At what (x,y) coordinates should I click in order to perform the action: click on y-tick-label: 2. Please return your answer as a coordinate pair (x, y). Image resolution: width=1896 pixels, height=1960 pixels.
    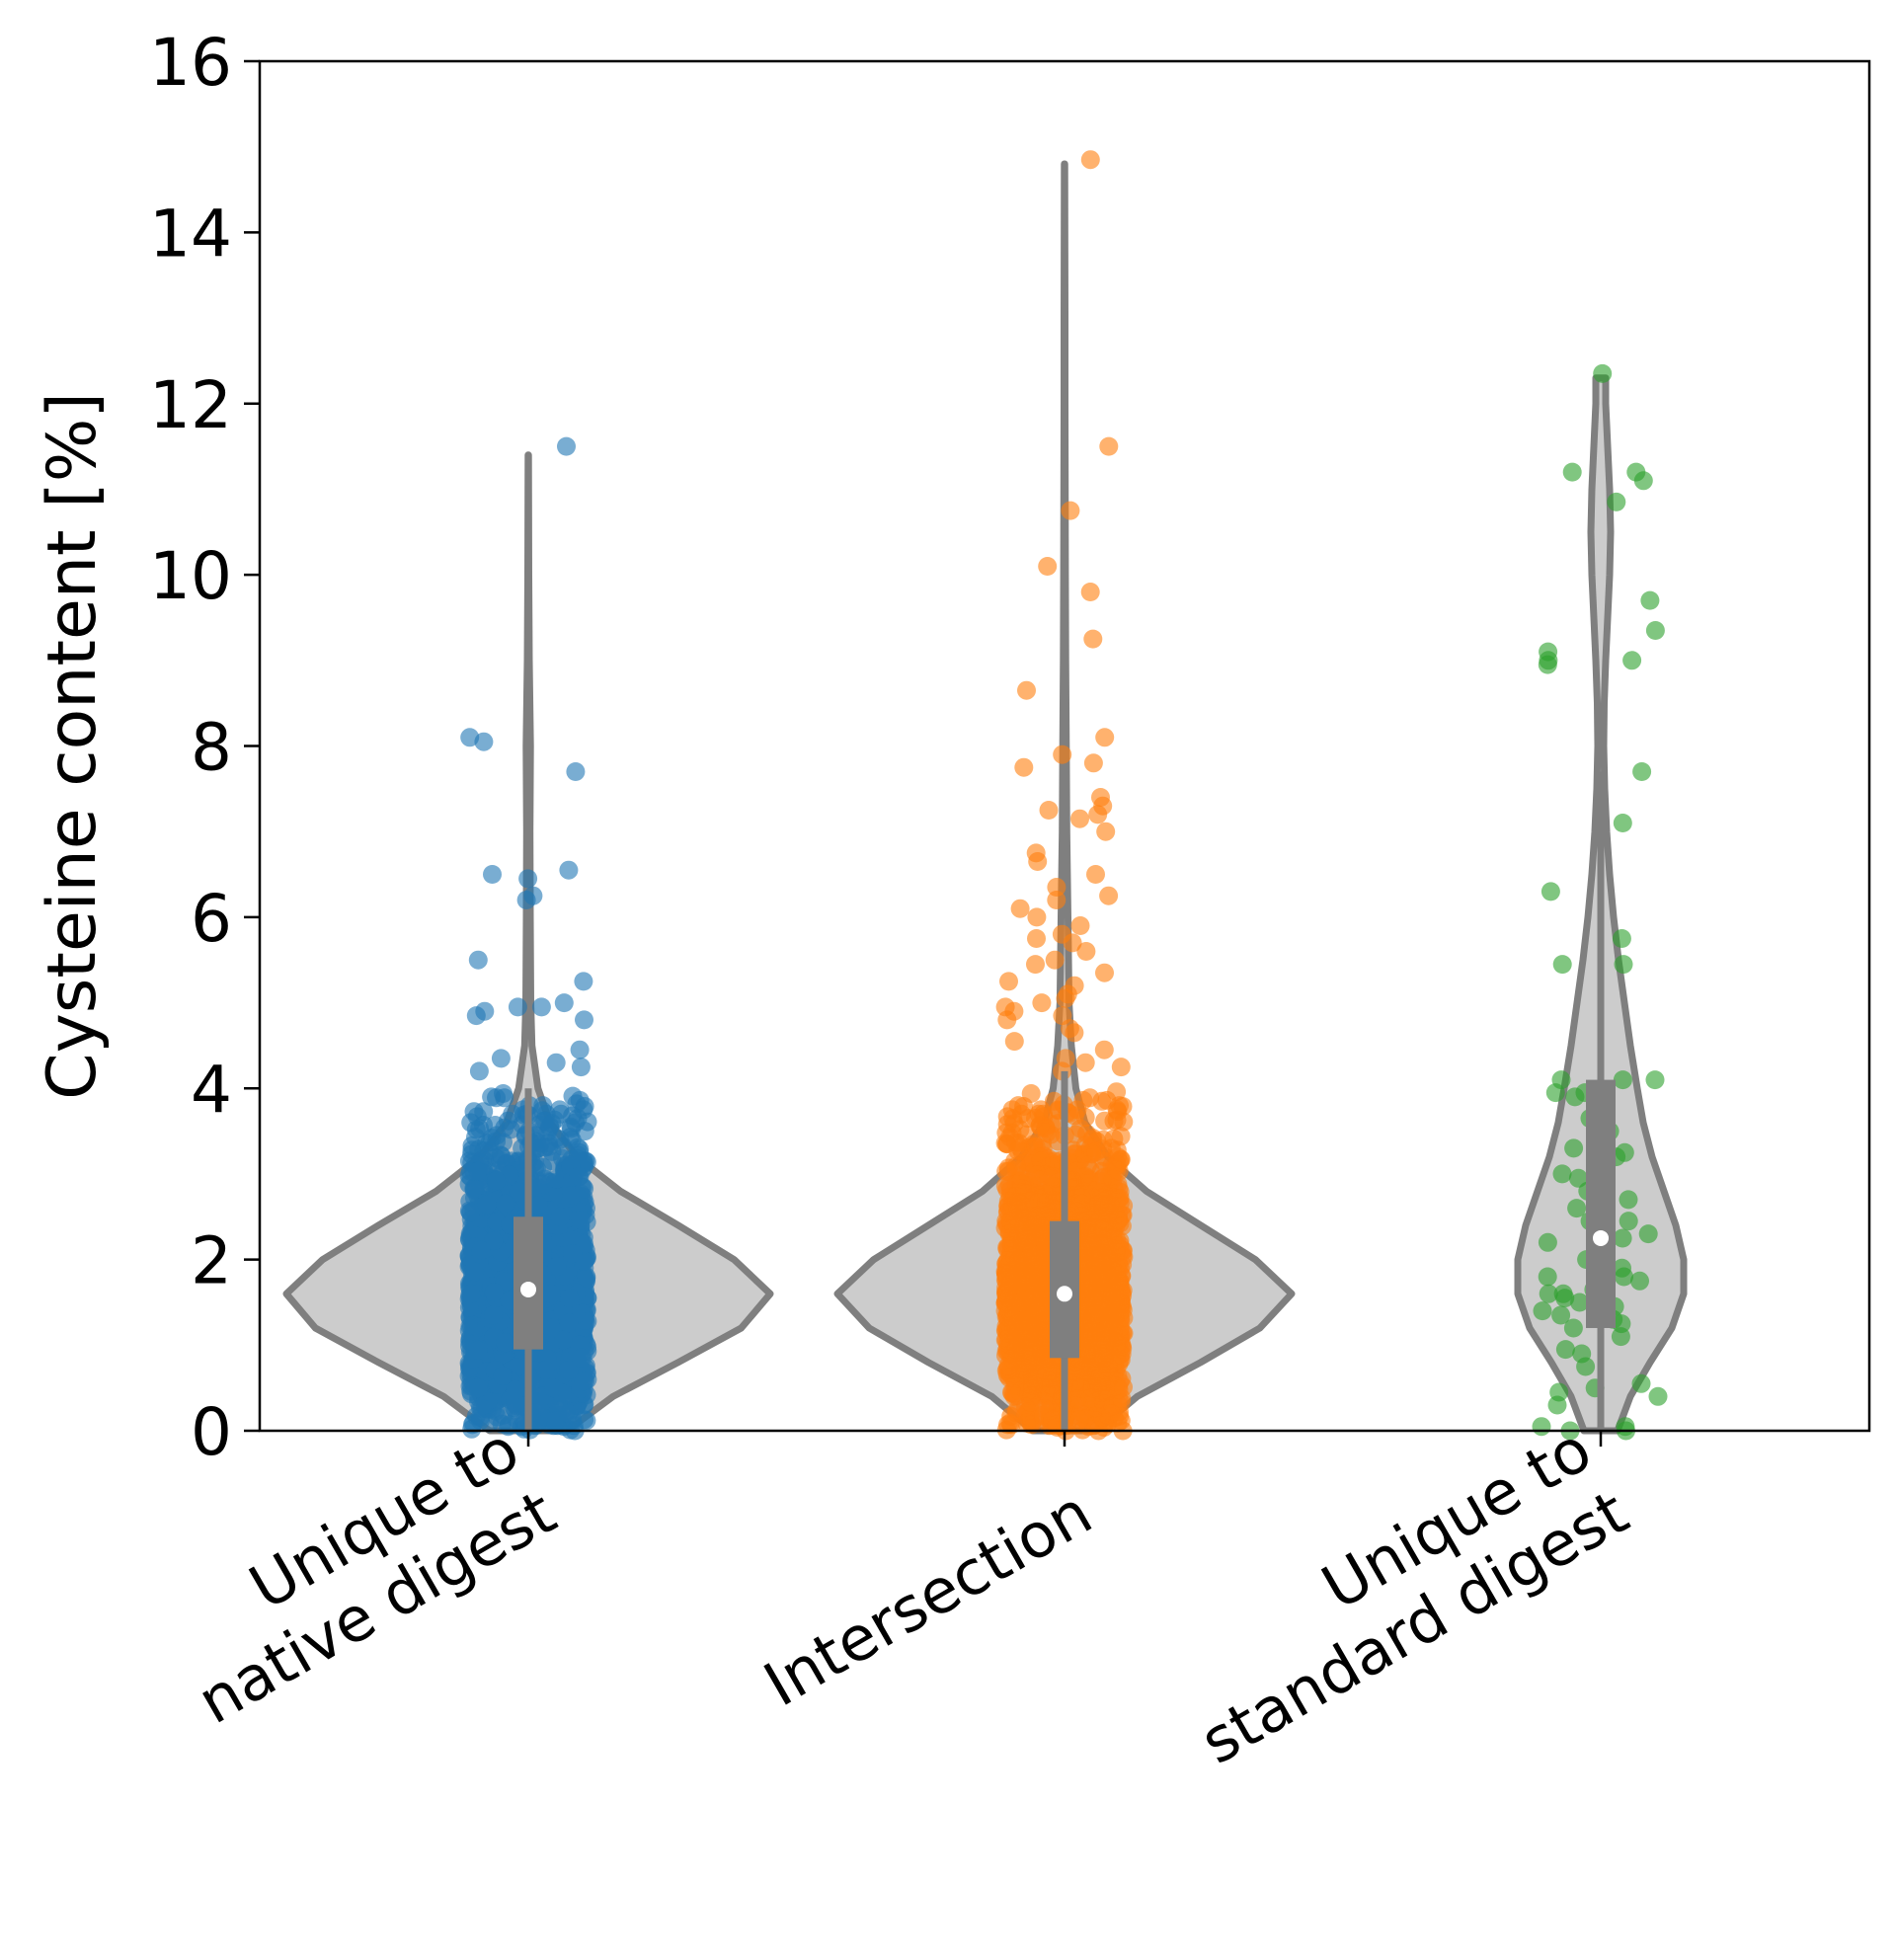
    Looking at the image, I should click on (212, 1261).